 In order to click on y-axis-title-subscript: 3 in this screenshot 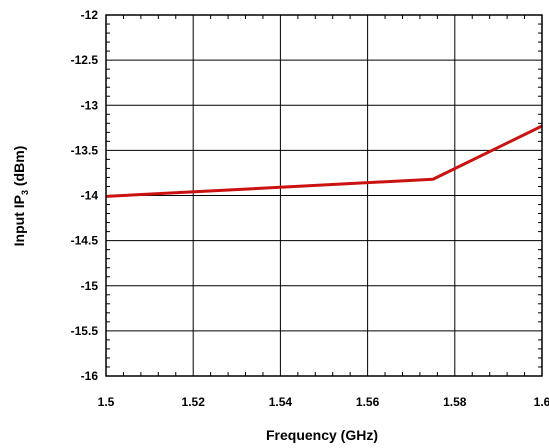, I will do `click(25, 192)`.